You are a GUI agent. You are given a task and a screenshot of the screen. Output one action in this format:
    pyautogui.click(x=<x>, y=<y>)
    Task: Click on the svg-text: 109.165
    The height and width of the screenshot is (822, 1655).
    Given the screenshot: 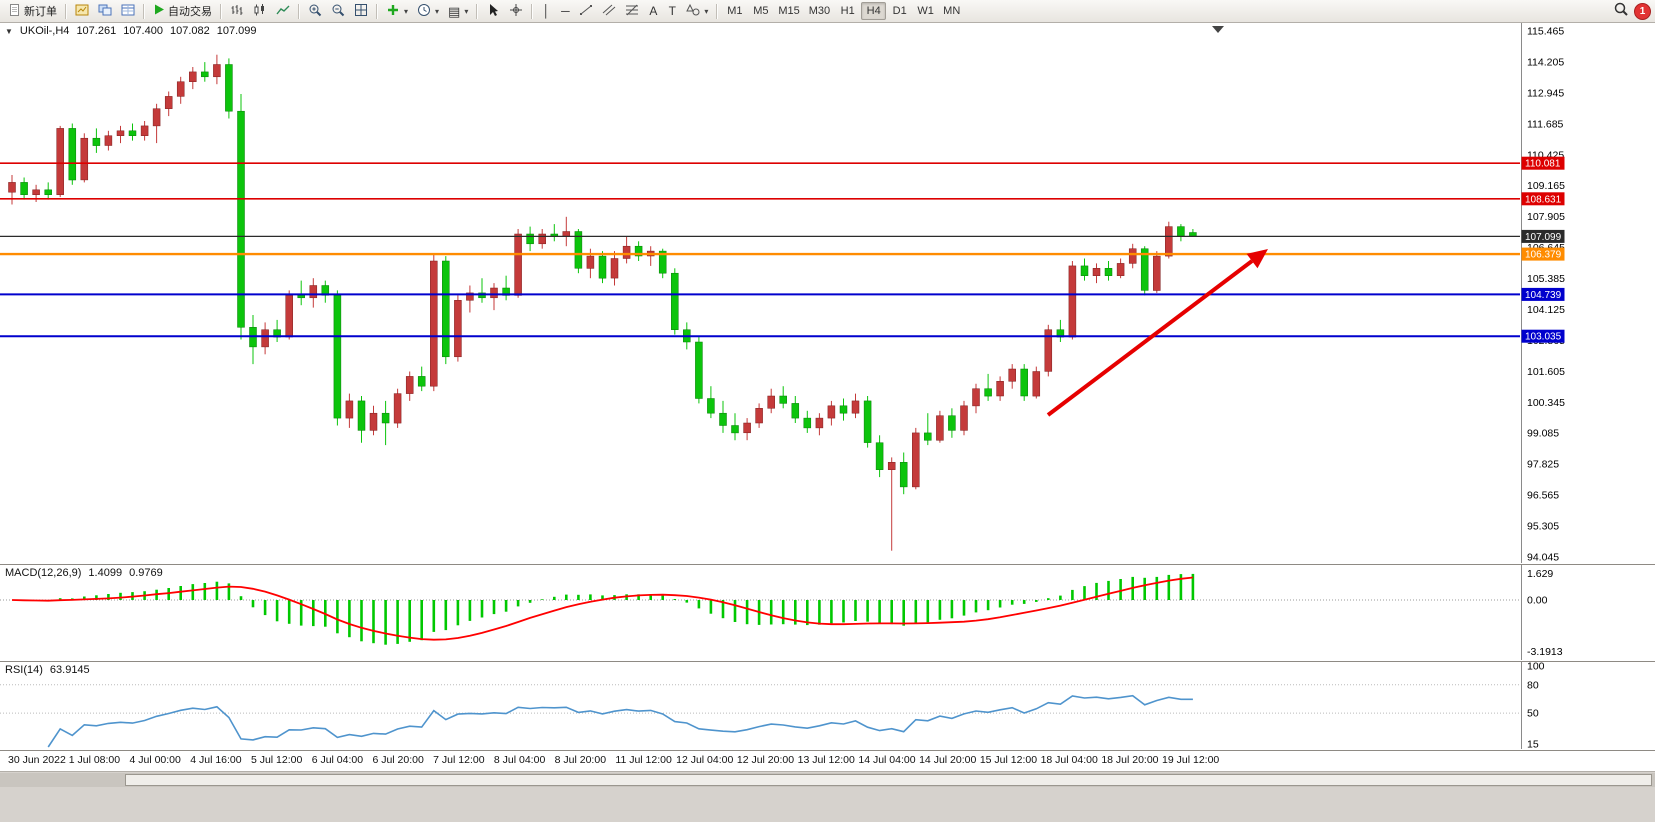 What is the action you would take?
    pyautogui.click(x=1546, y=186)
    